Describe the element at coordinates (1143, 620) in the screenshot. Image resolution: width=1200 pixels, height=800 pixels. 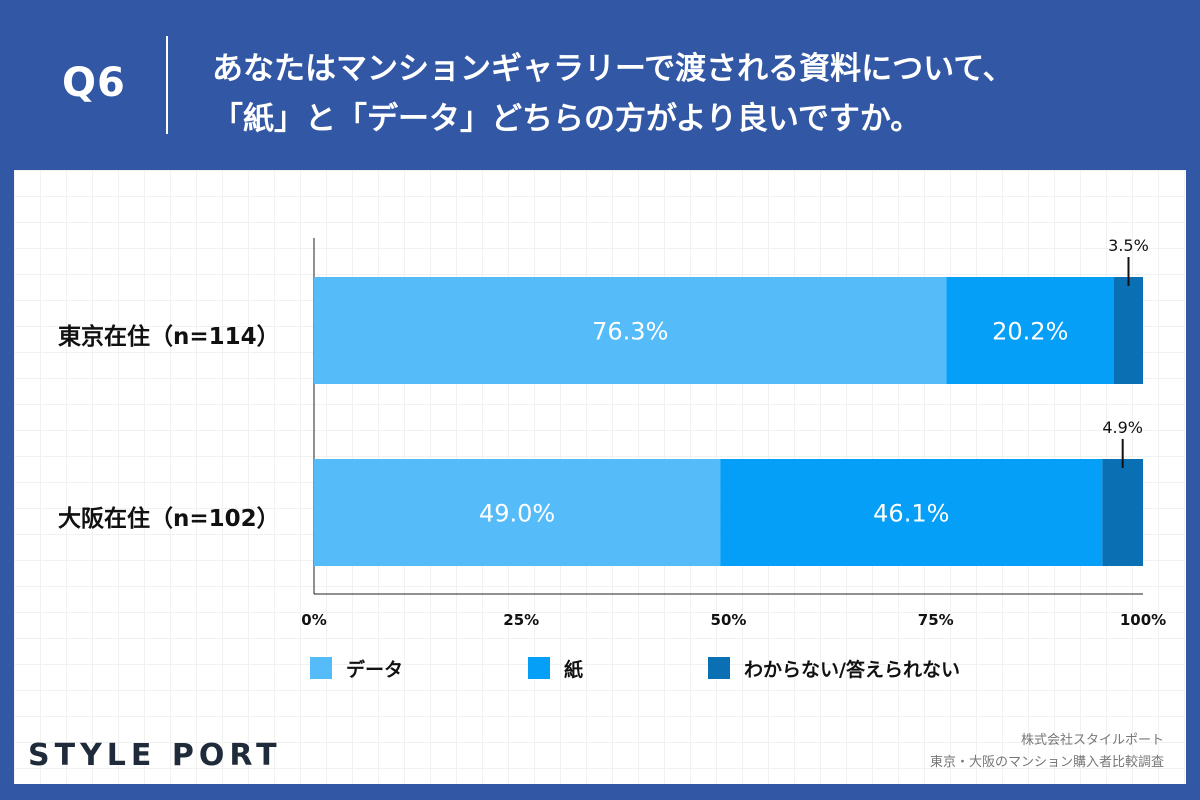
I see `x-tick-label: 100%` at that location.